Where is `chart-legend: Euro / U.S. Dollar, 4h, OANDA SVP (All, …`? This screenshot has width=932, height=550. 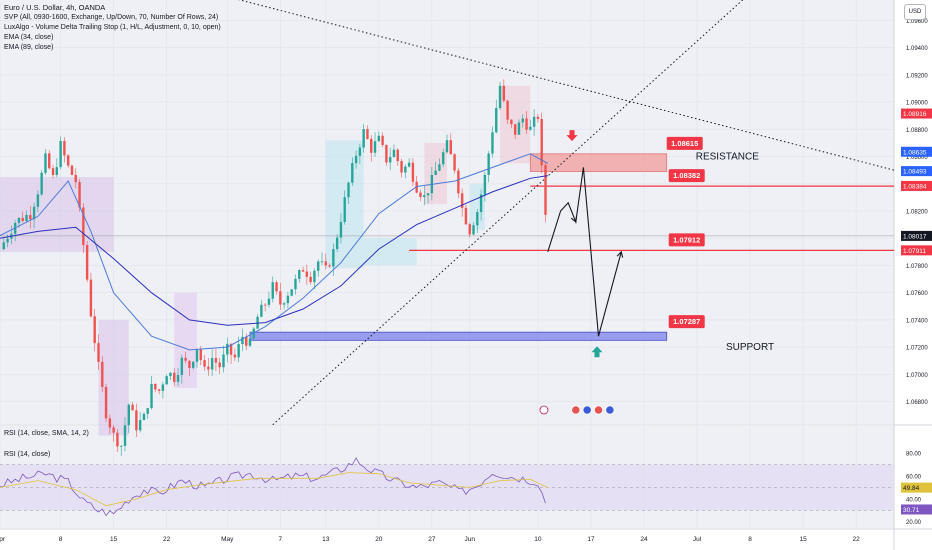
chart-legend: Euro / U.S. Dollar, 4h, OANDA SVP (All, … is located at coordinates (112, 28).